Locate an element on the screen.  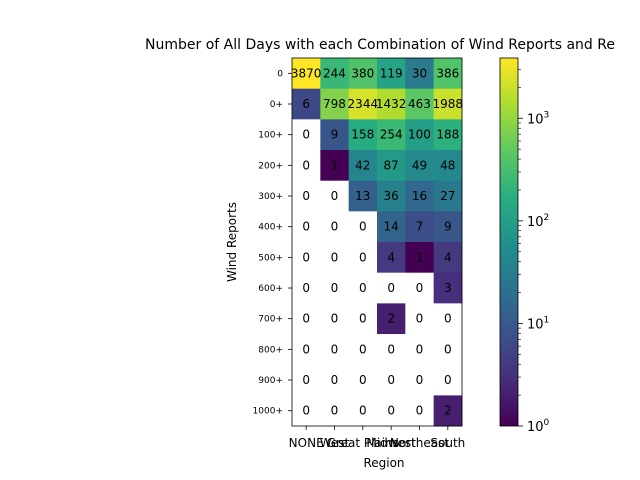
colorbar-tick-label: 10¹ is located at coordinates (538, 323).